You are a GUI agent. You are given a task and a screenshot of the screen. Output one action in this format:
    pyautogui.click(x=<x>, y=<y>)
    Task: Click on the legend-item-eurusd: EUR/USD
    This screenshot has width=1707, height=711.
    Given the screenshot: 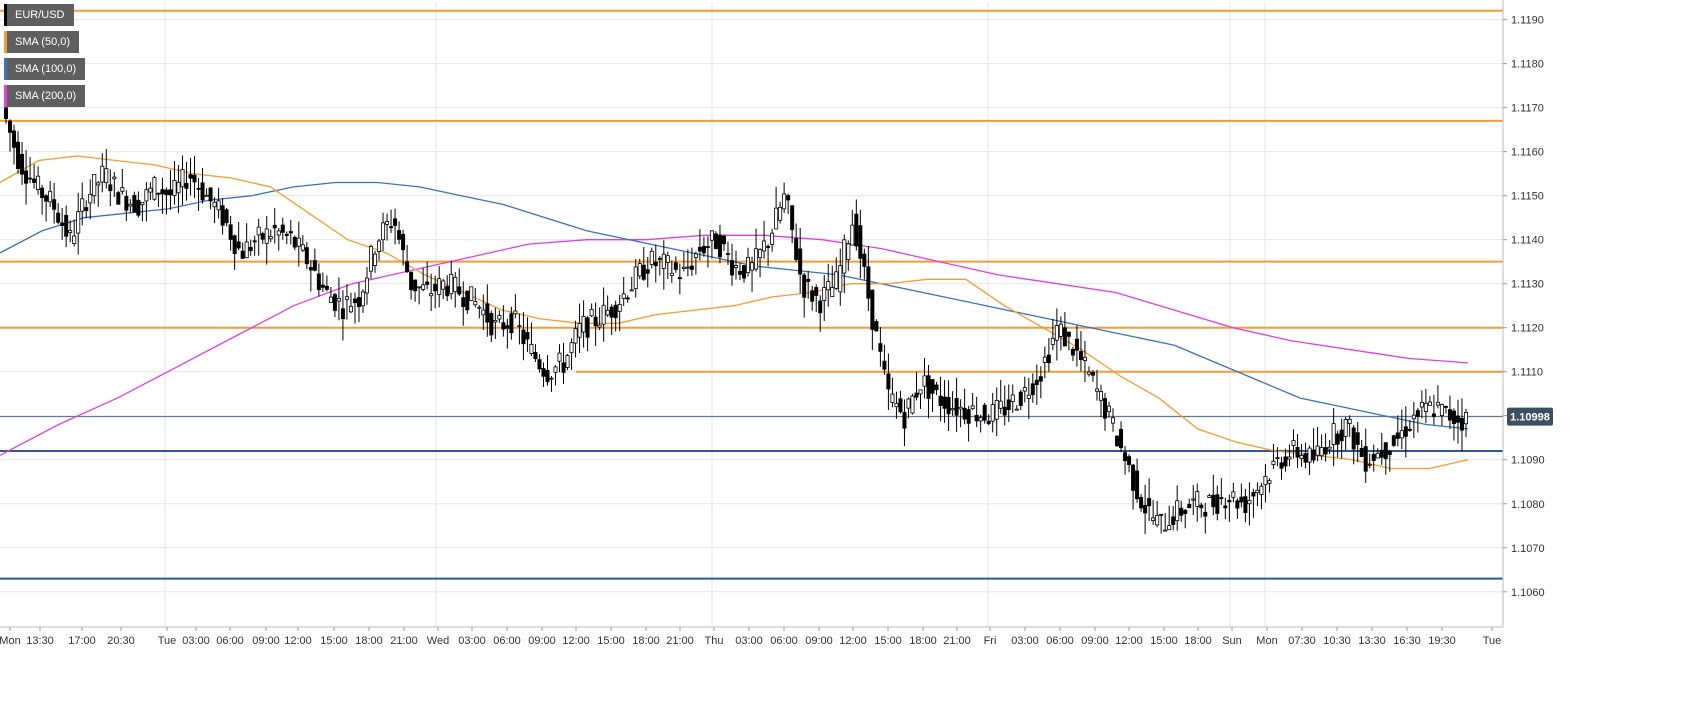 What is the action you would take?
    pyautogui.click(x=39, y=15)
    